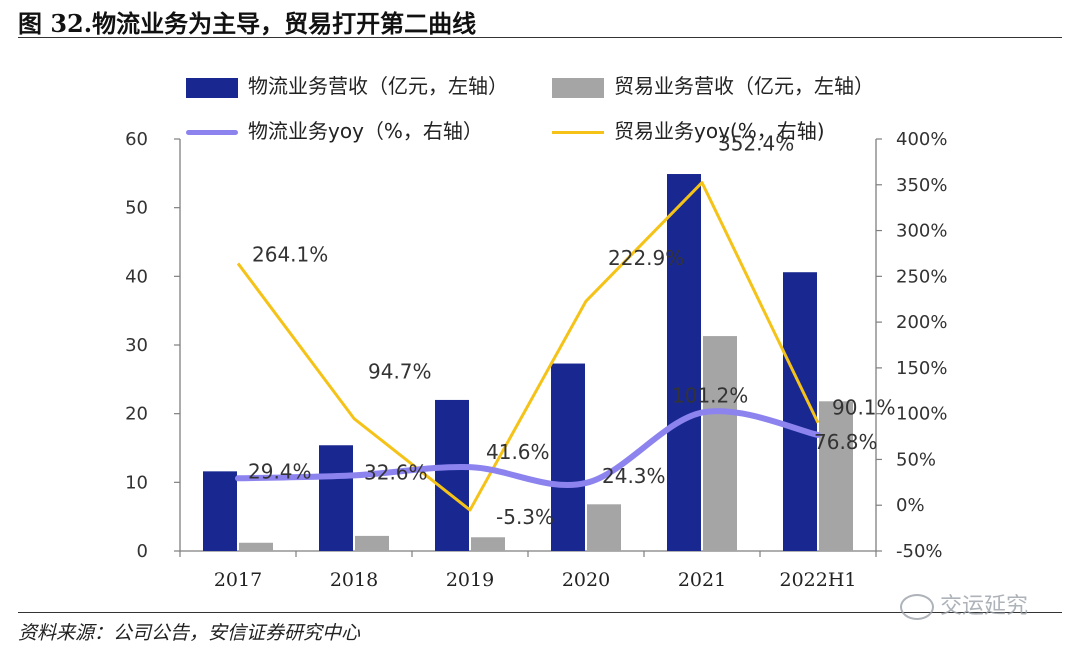 This screenshot has height=651, width=1080. What do you see at coordinates (756, 144) in the screenshot?
I see `data-label-trade-yoy: 352.4%` at bounding box center [756, 144].